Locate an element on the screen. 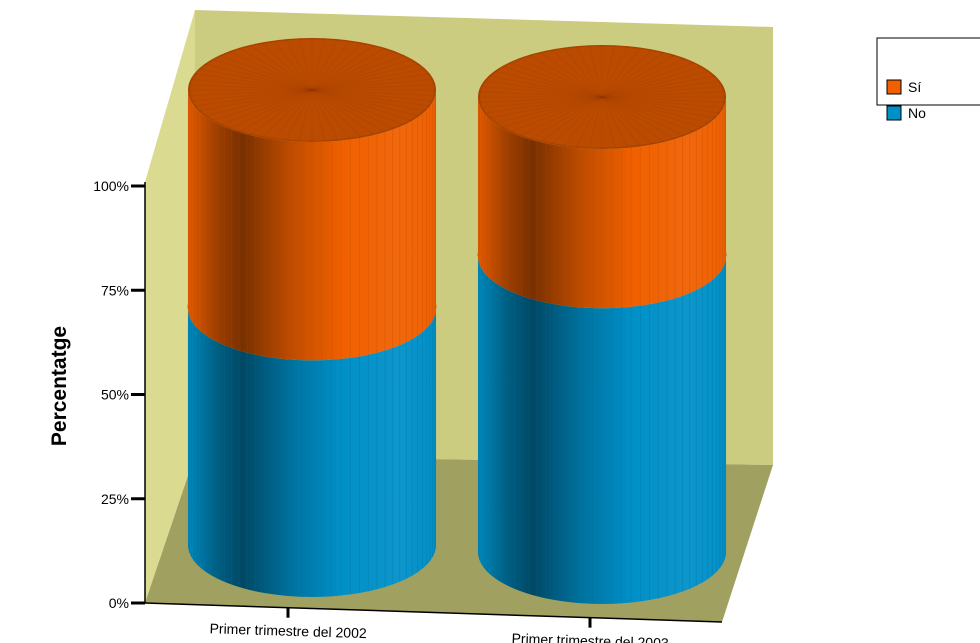 The image size is (980, 643). x-tick-label: Primer trimestre del 2002 is located at coordinates (288, 630).